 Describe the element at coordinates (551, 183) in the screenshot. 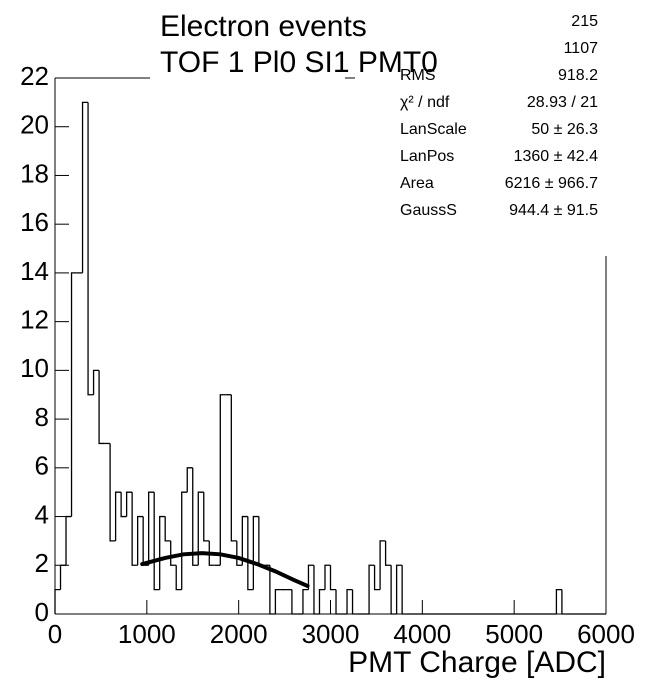

I see `stat-value: 6216 ± 966.7` at that location.